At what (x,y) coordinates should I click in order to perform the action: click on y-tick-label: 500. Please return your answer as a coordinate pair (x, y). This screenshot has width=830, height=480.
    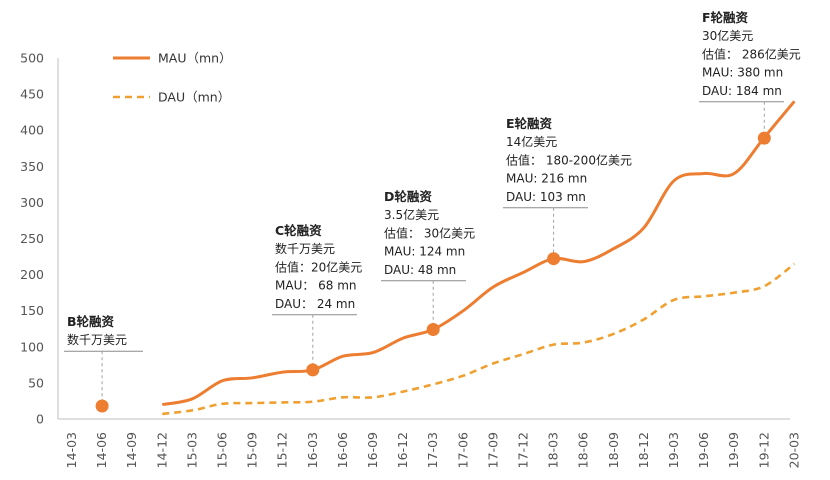
    Looking at the image, I should click on (32, 58).